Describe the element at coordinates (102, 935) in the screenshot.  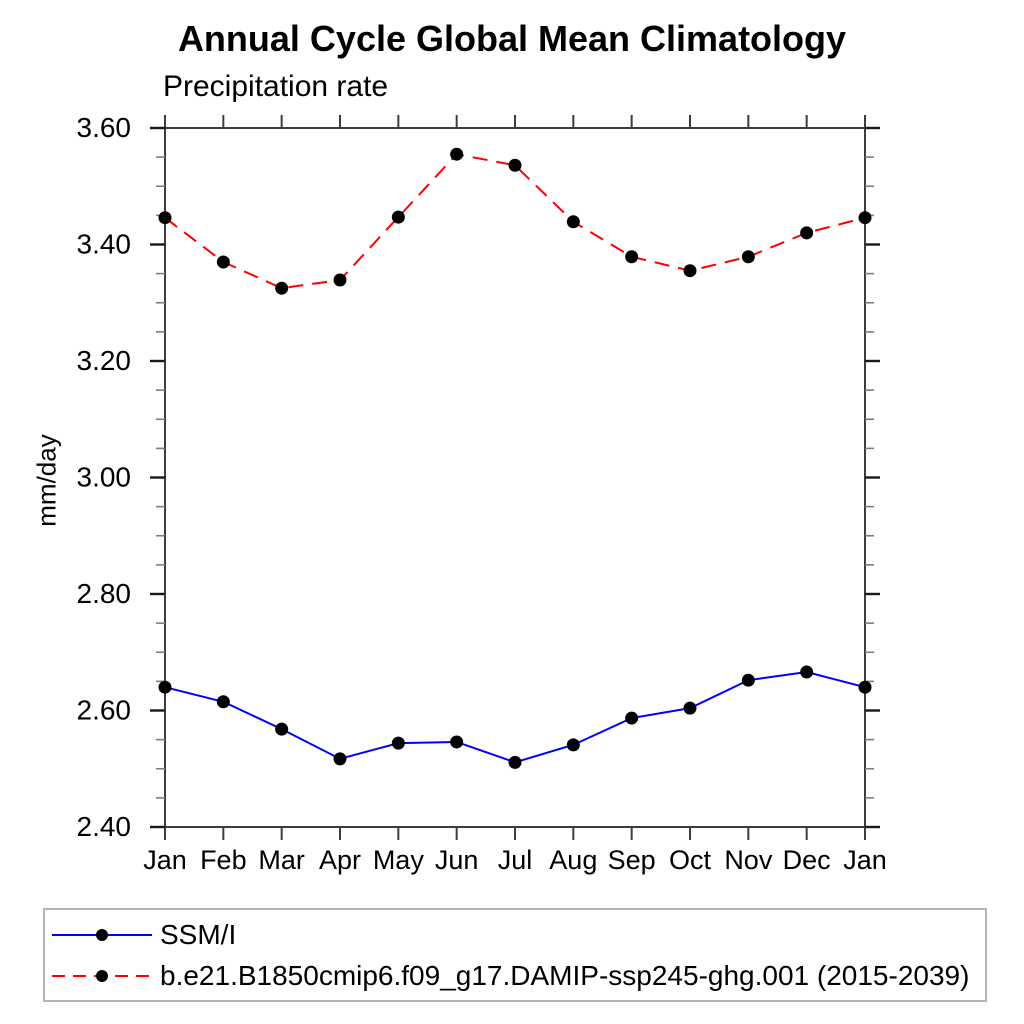
I see `legend-sample-ssmi-line-icon` at that location.